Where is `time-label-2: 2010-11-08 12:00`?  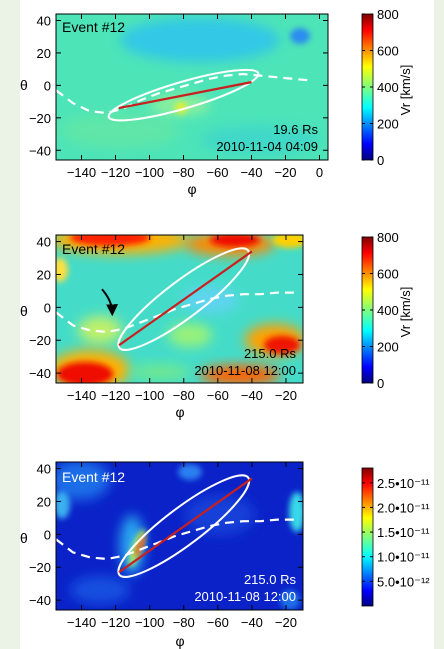 time-label-2: 2010-11-08 12:00 is located at coordinates (245, 370).